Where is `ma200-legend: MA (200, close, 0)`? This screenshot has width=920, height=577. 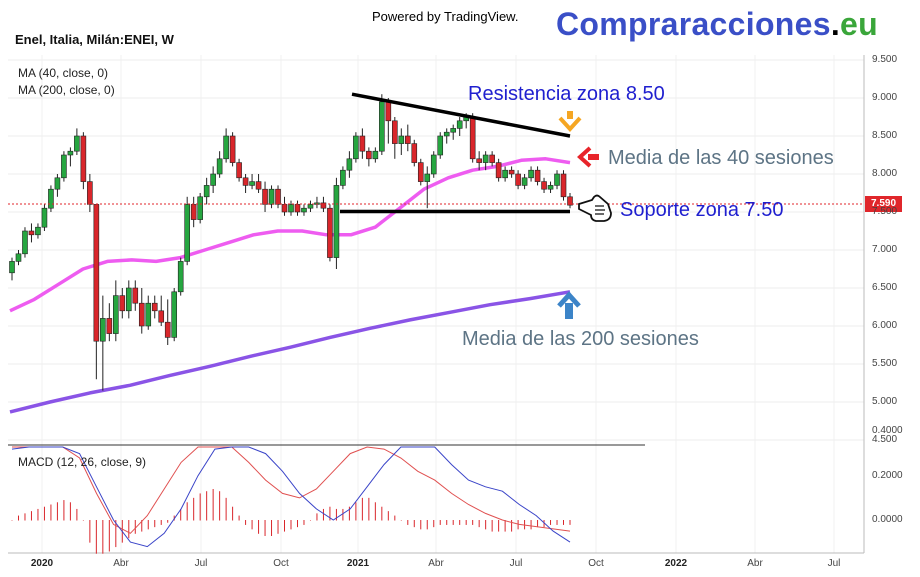 ma200-legend: MA (200, close, 0) is located at coordinates (66, 90).